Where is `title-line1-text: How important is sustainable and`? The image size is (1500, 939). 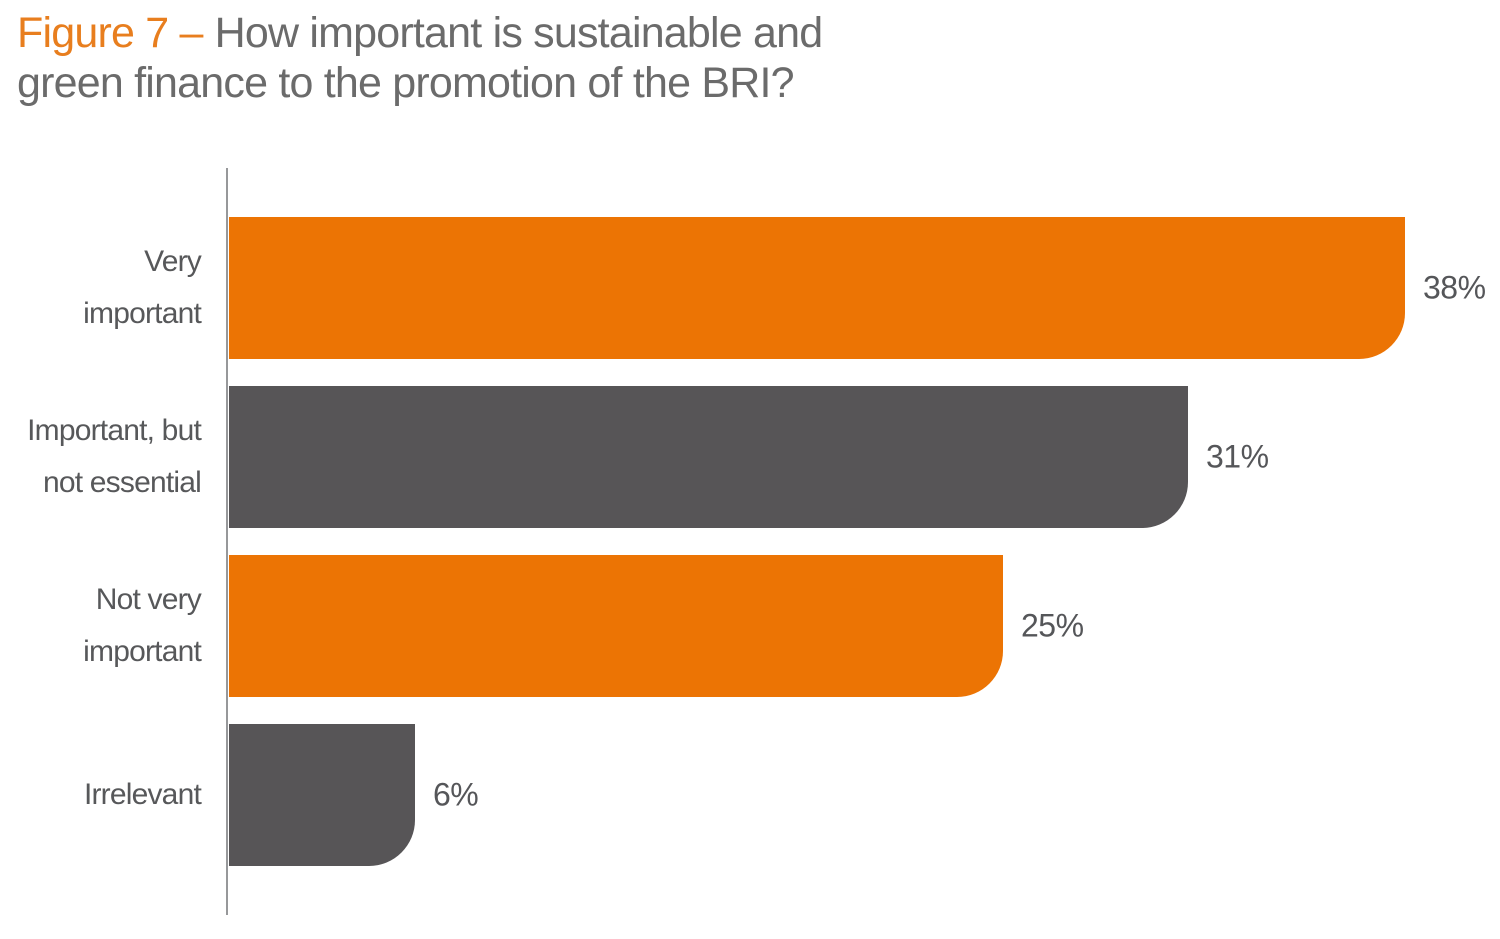 title-line1-text: How important is sustainable and is located at coordinates (519, 33).